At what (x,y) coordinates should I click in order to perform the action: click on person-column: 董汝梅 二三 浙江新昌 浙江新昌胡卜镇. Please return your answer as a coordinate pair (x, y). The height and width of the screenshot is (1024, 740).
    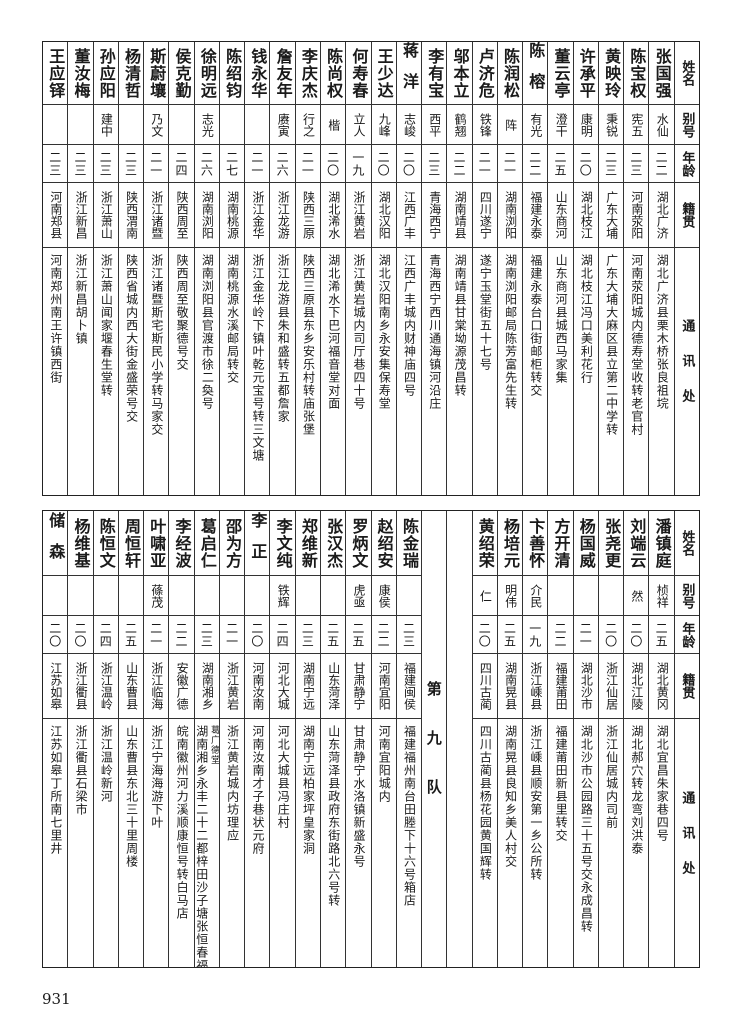
    Looking at the image, I should click on (80, 268).